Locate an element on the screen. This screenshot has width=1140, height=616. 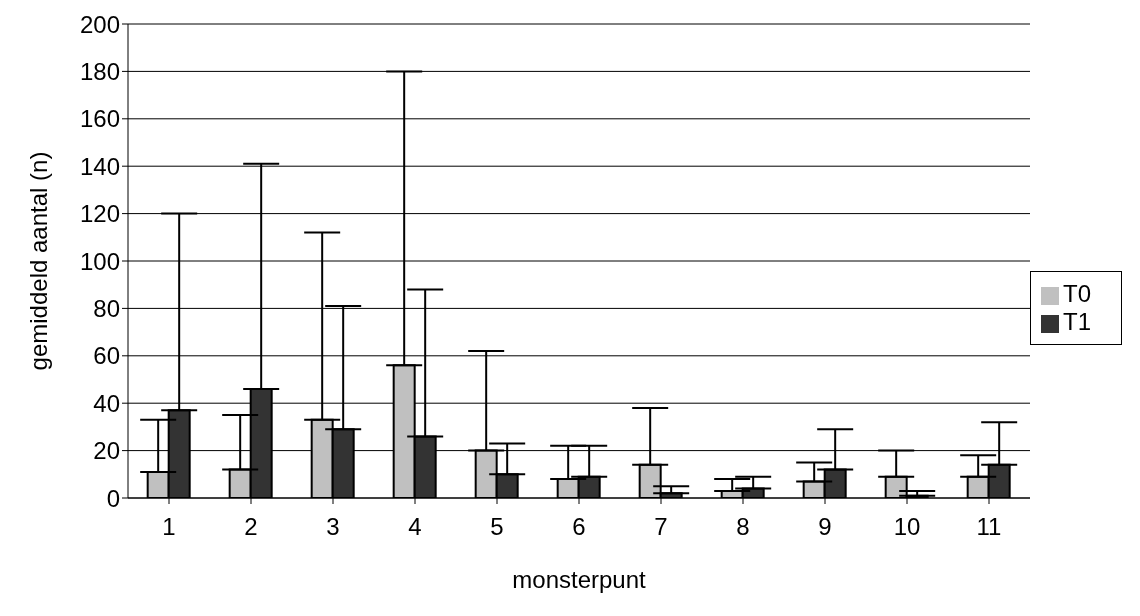
x-tick-label: 5 is located at coordinates (497, 527).